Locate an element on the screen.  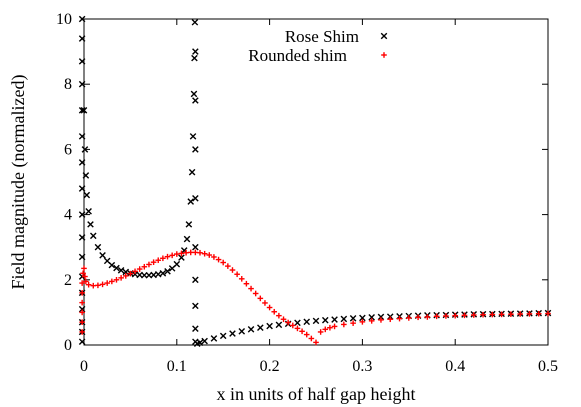
y-axis-label: Field magnitude (normalized) is located at coordinates (18, 182).